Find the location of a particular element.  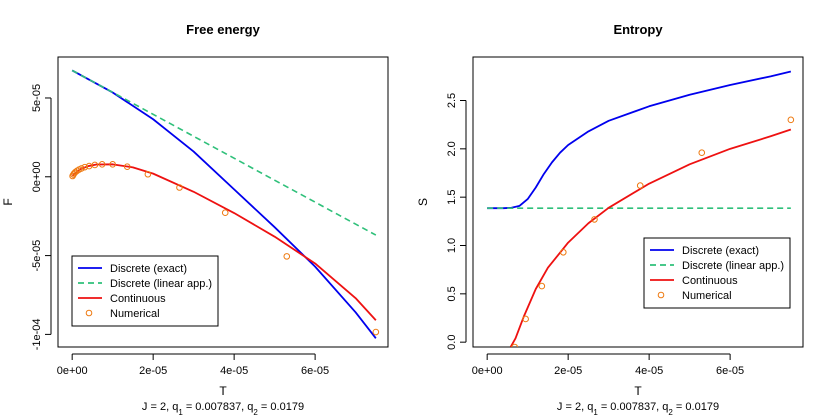

y-axis-label: F is located at coordinates (8, 201).